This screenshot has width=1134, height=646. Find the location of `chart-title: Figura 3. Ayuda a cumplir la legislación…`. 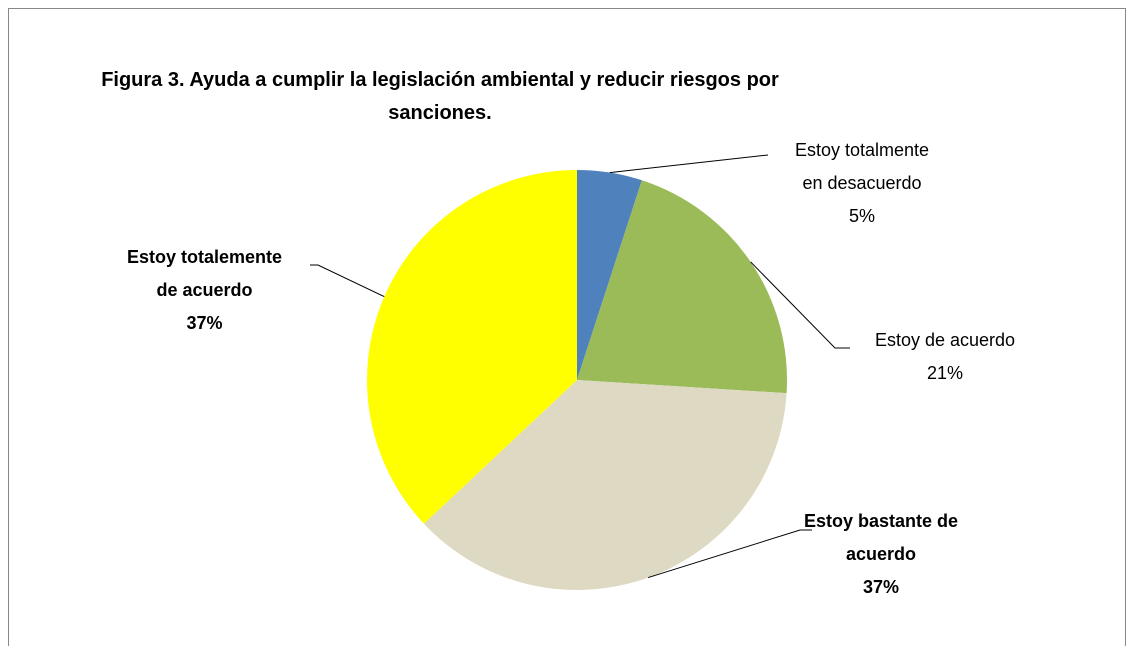

chart-title: Figura 3. Ayuda a cumplir la legislación… is located at coordinates (440, 96).